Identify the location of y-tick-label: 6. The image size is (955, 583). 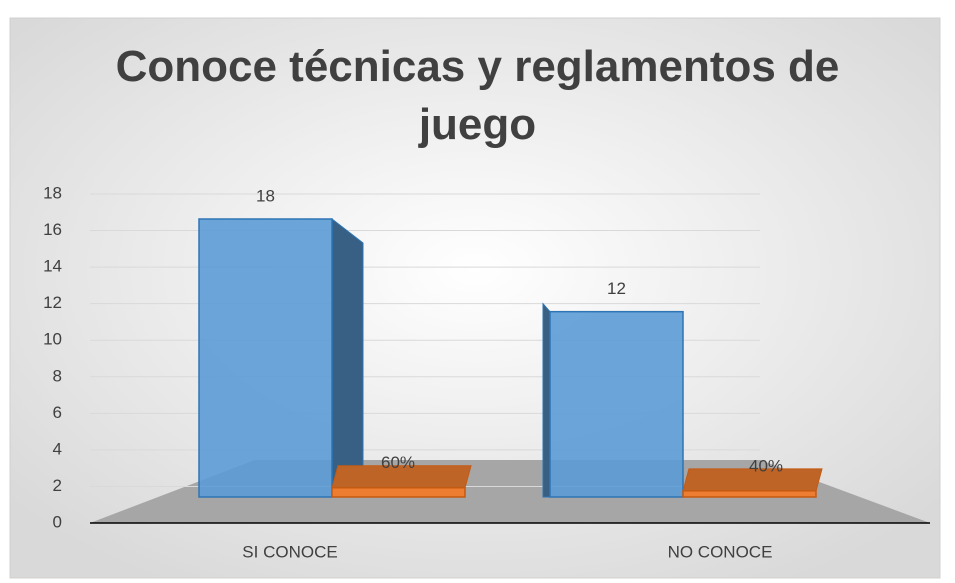
(57, 412).